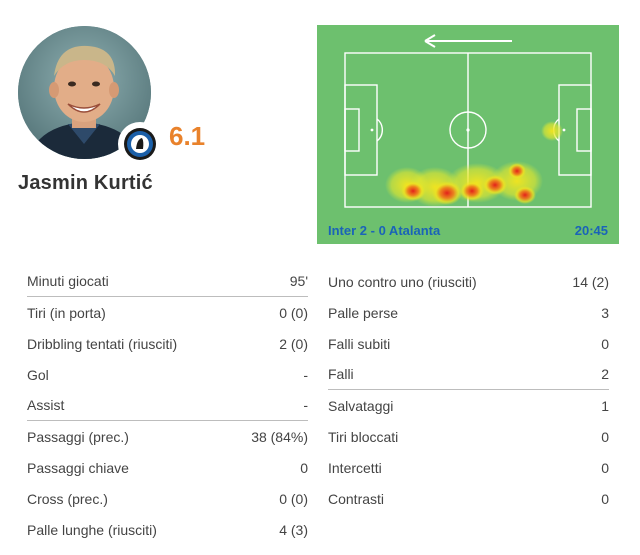 The image size is (640, 555). What do you see at coordinates (78, 467) in the screenshot?
I see `stat-label: Passaggi chiave` at bounding box center [78, 467].